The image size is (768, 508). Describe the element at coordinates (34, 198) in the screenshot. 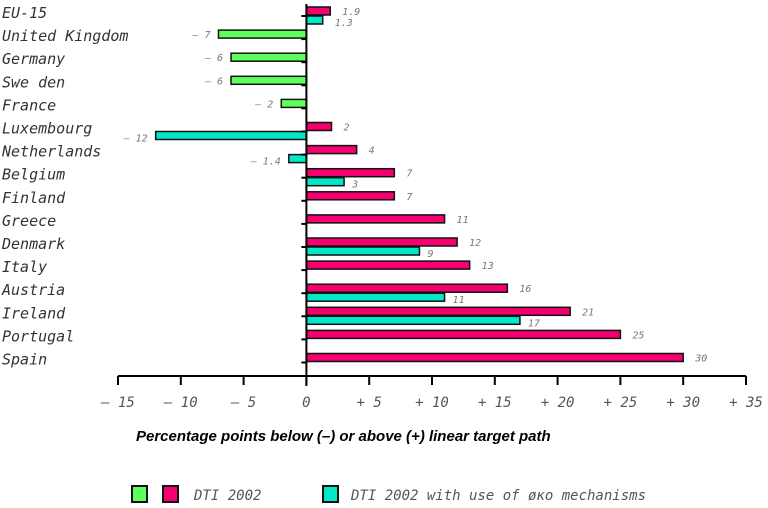

I see `category-label-finland: Finland` at that location.